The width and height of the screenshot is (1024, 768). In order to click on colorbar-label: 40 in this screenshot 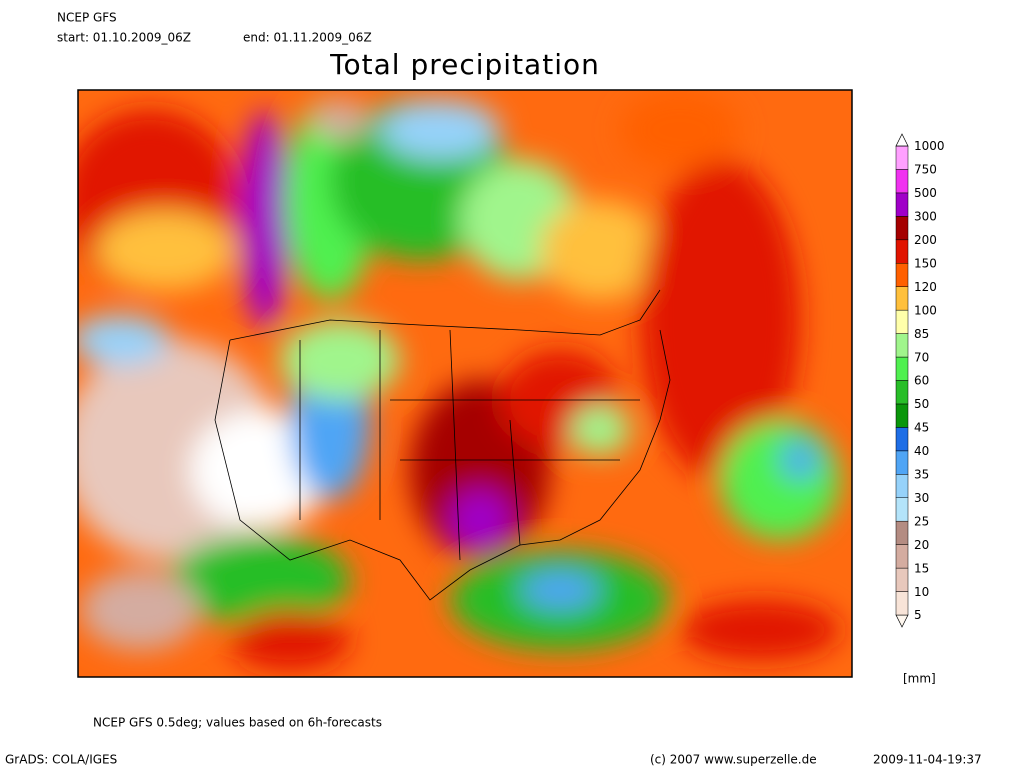, I will do `click(921, 451)`.